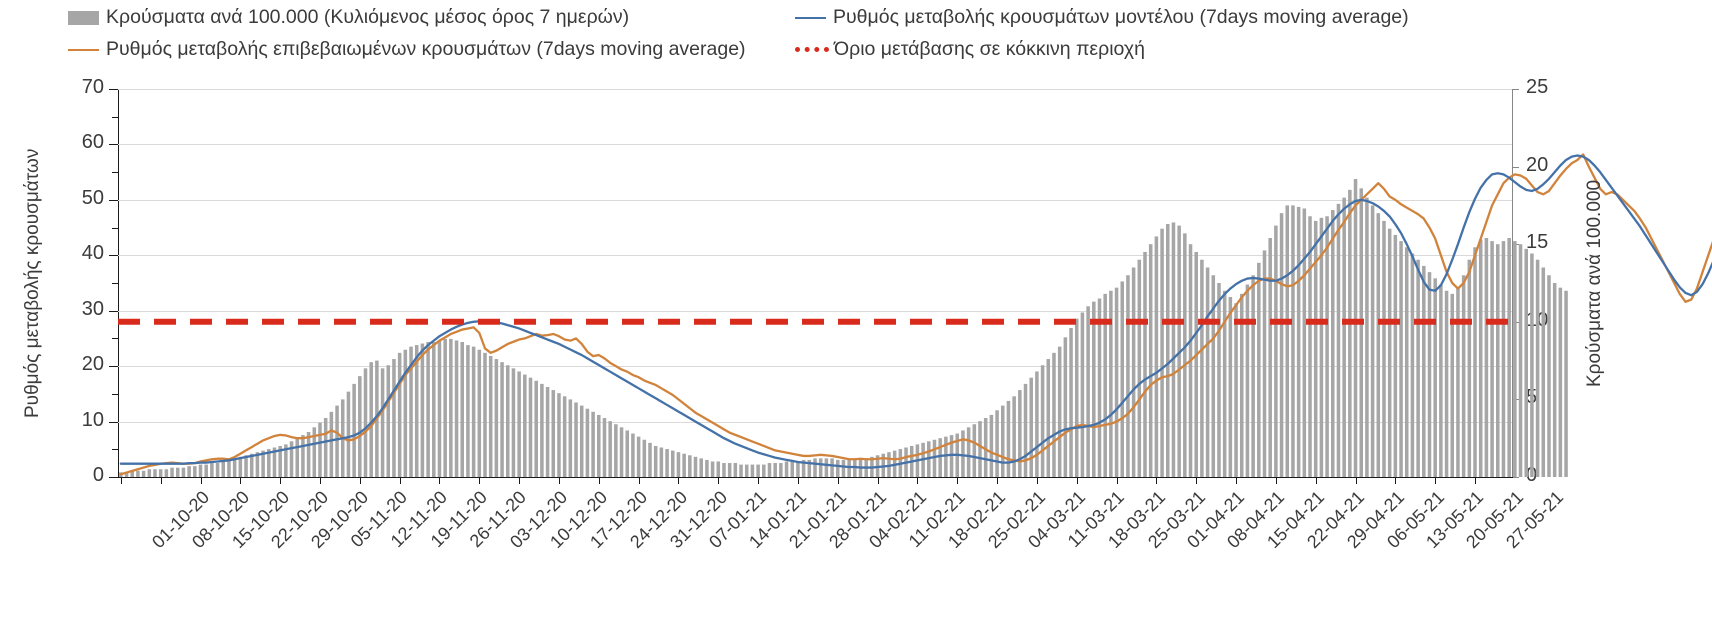 The image size is (1712, 621). I want to click on y-axis-left-label: 30, so click(92, 308).